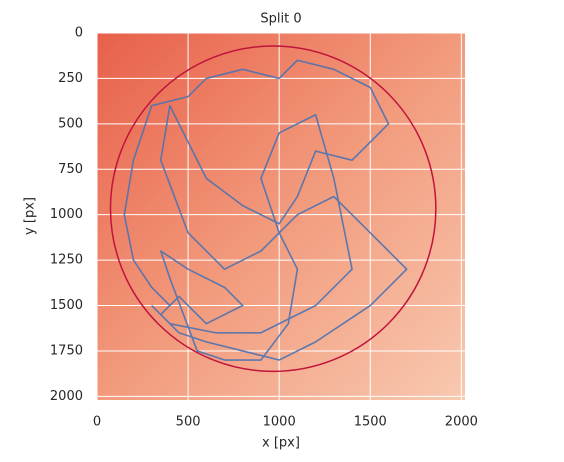  I want to click on y-tick-label: 1000, so click(66, 214).